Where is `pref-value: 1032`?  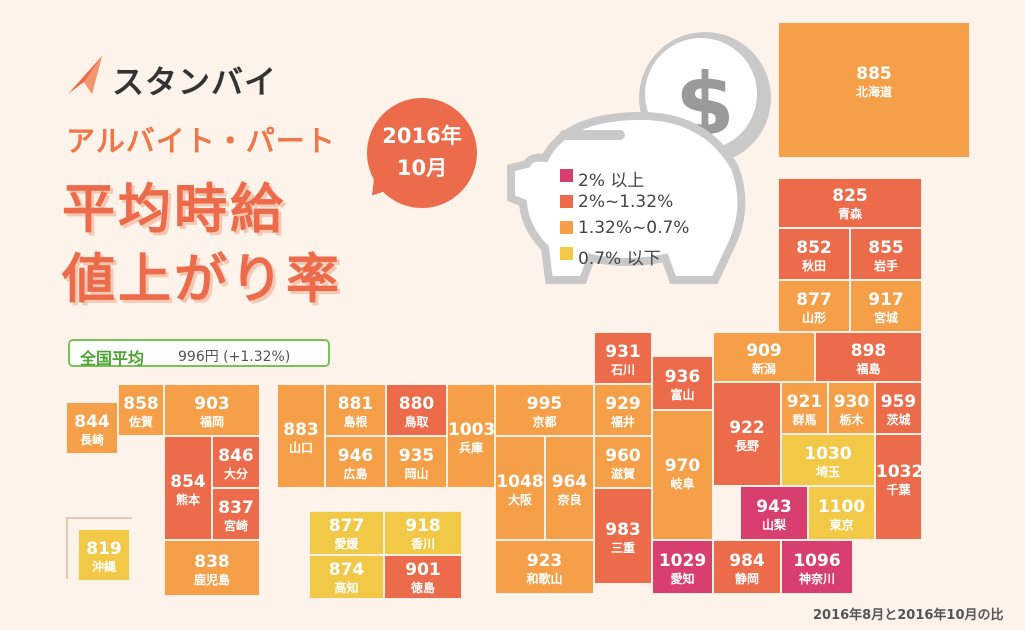
pref-value: 1032 is located at coordinates (900, 472).